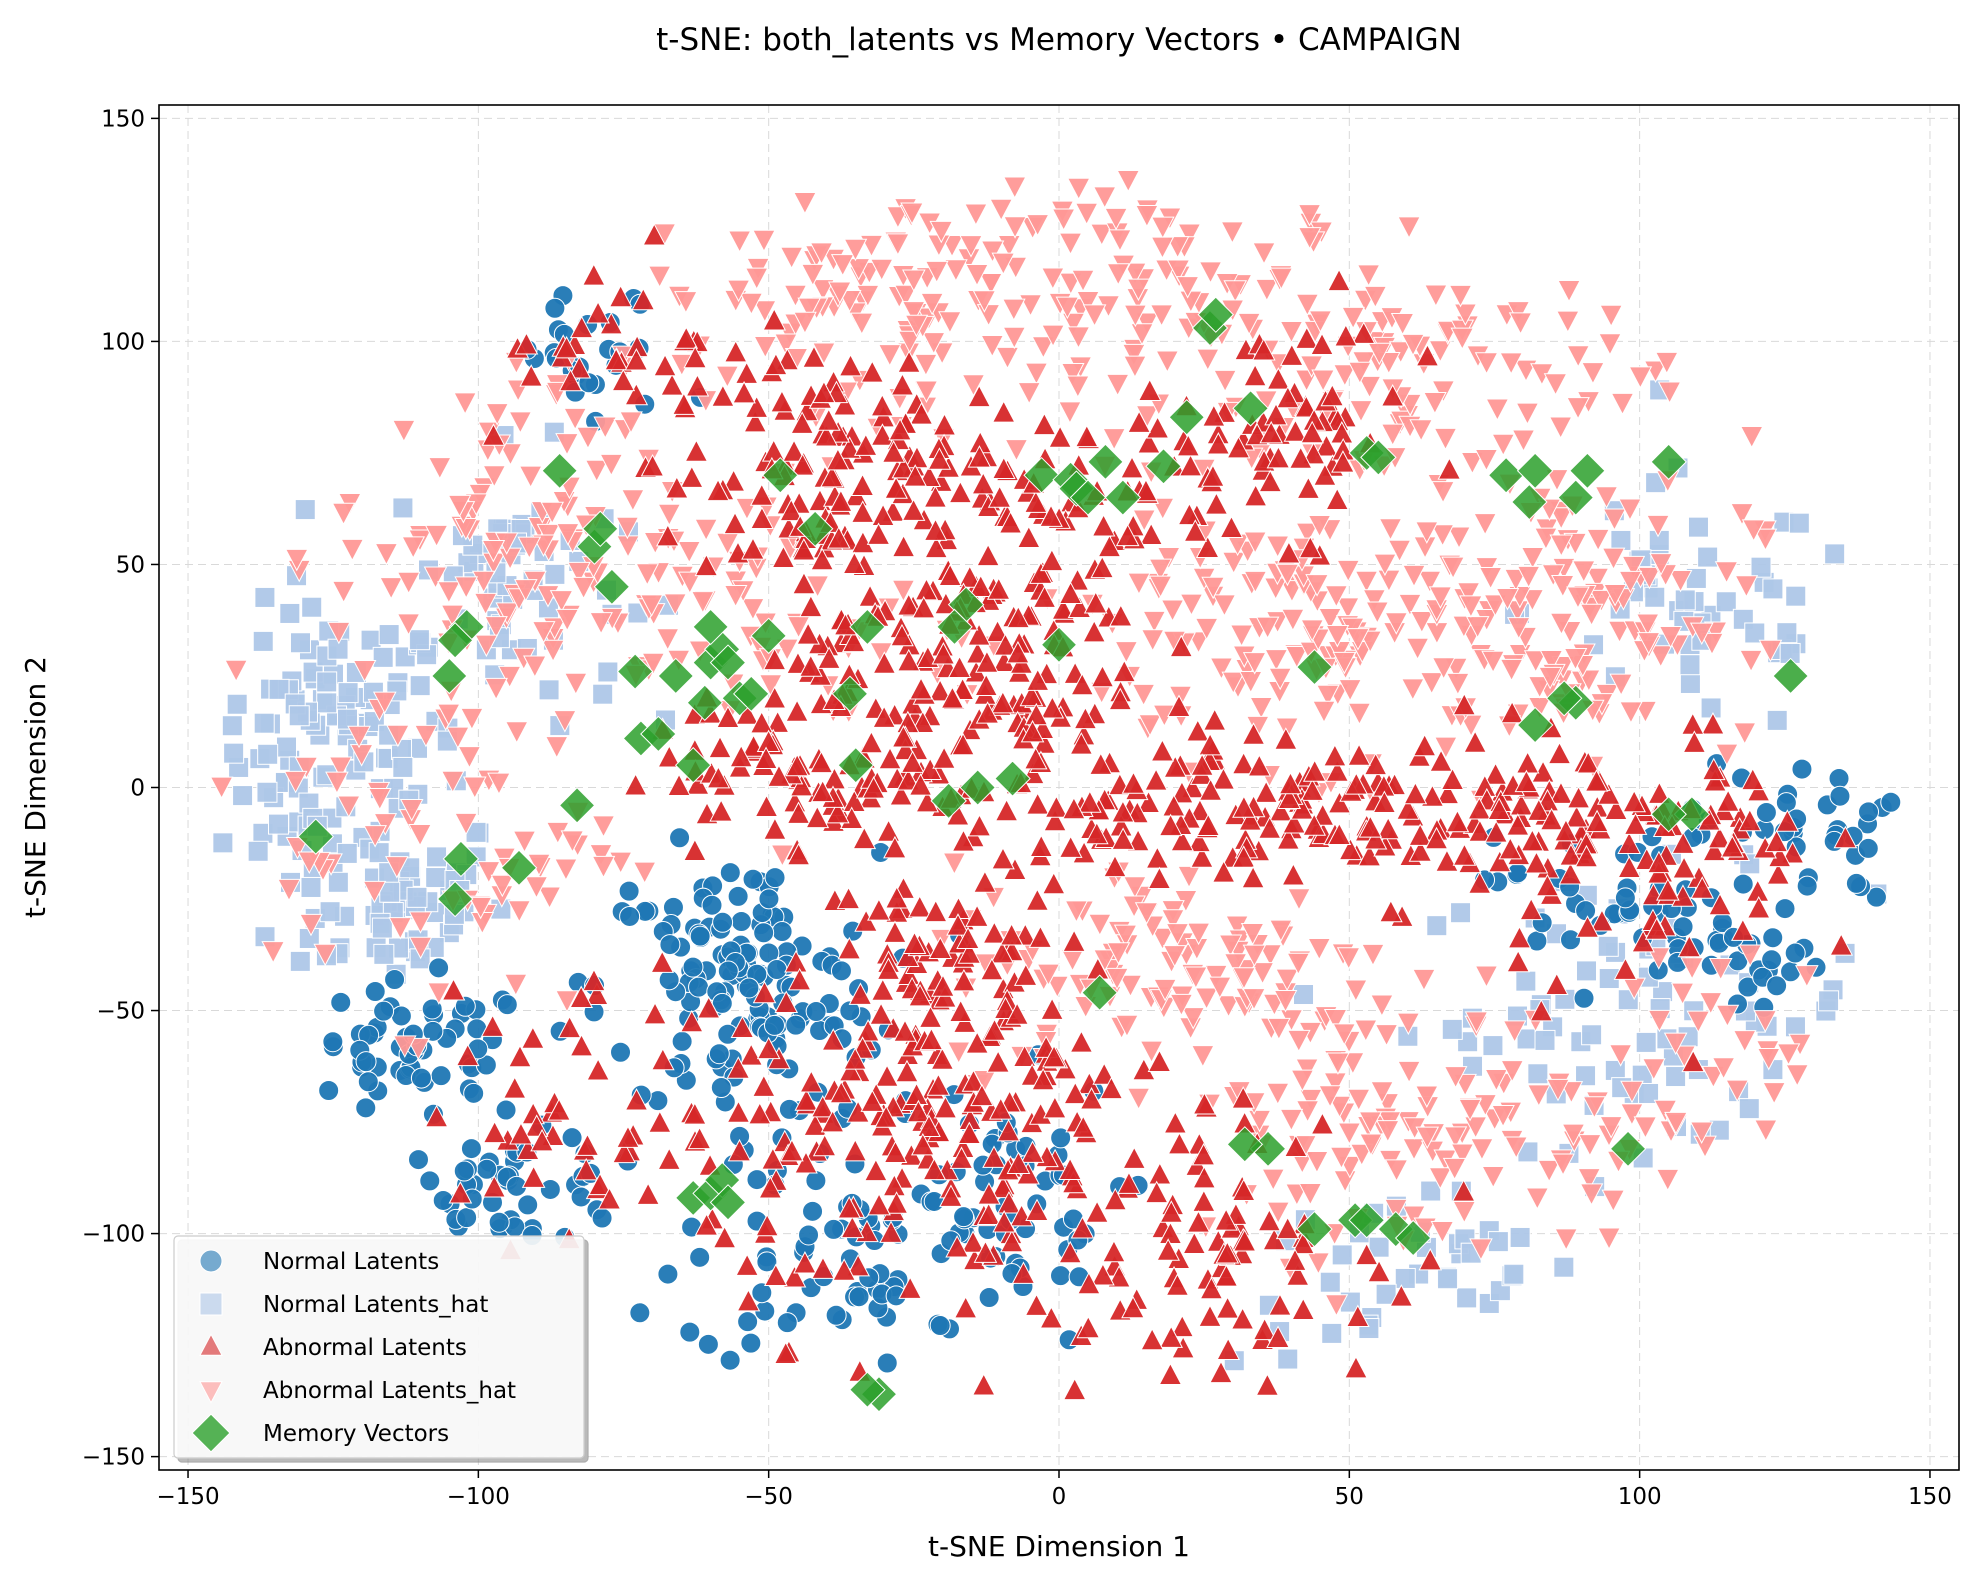  Describe the element at coordinates (120, 1012) in the screenshot. I see `y-tick-label: −50` at that location.